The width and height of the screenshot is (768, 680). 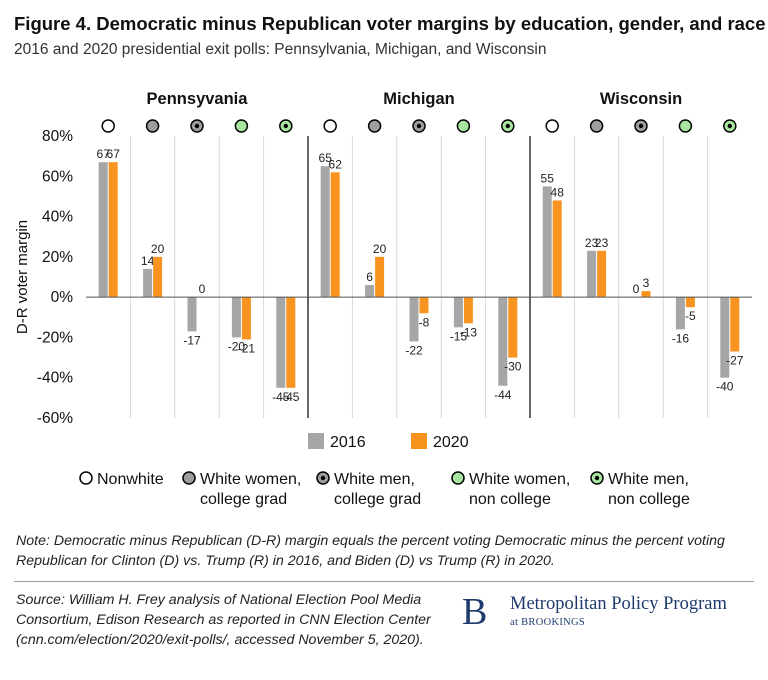 I want to click on data-label: -40, so click(x=725, y=387).